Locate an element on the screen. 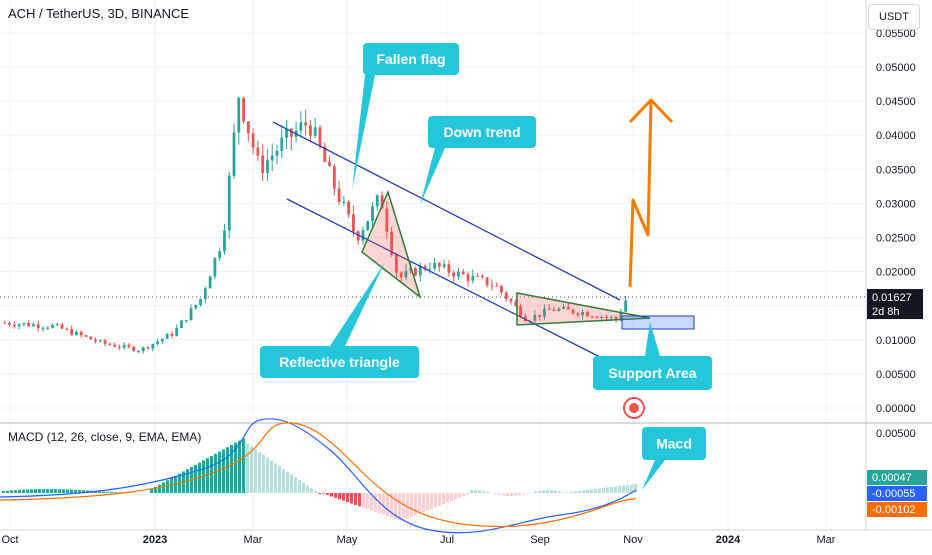  macd-value-label: -0.00102 is located at coordinates (893, 510).